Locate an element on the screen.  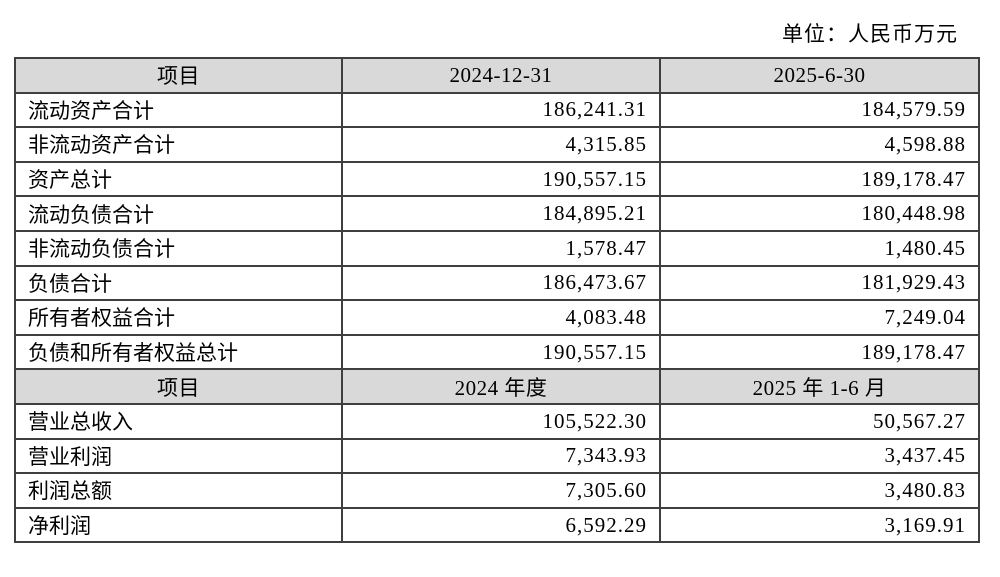
column-header: 2025-6-30 is located at coordinates (819, 75).